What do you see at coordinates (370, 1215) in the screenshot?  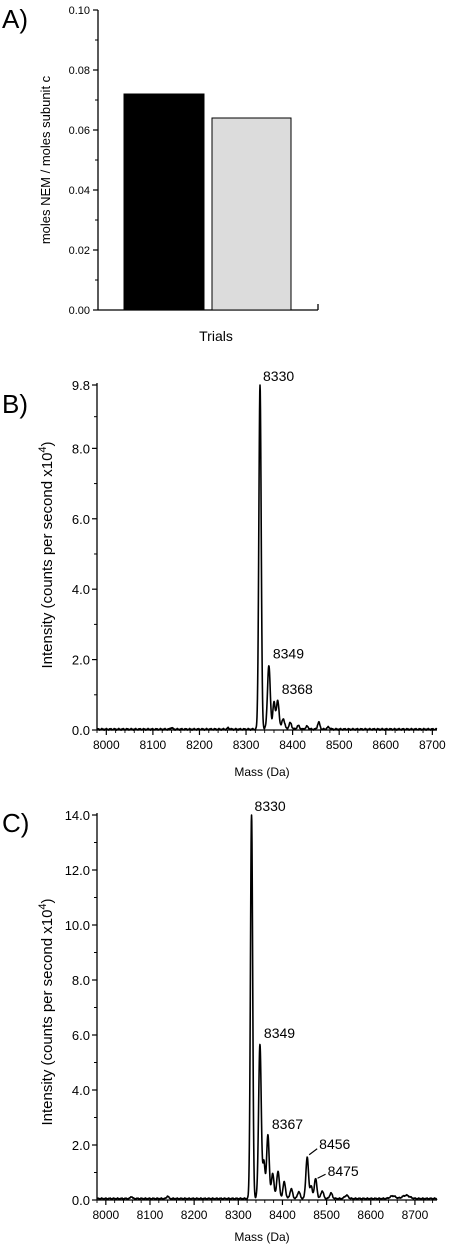 I see `panel-c-x-tick-label: 8600` at bounding box center [370, 1215].